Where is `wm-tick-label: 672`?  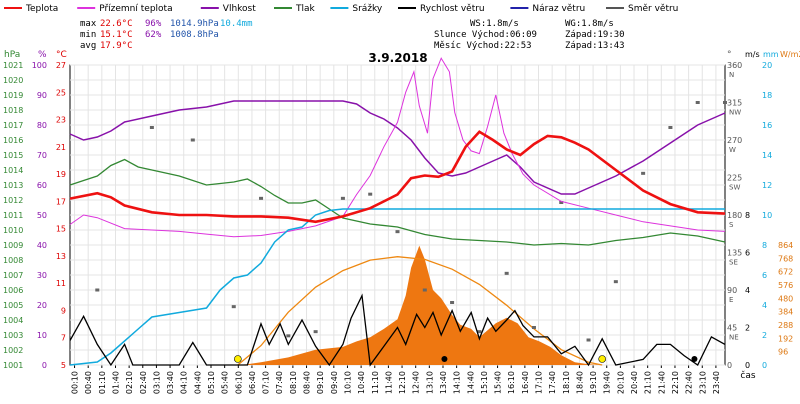
wm-tick-label: 672 is located at coordinates (785, 272).